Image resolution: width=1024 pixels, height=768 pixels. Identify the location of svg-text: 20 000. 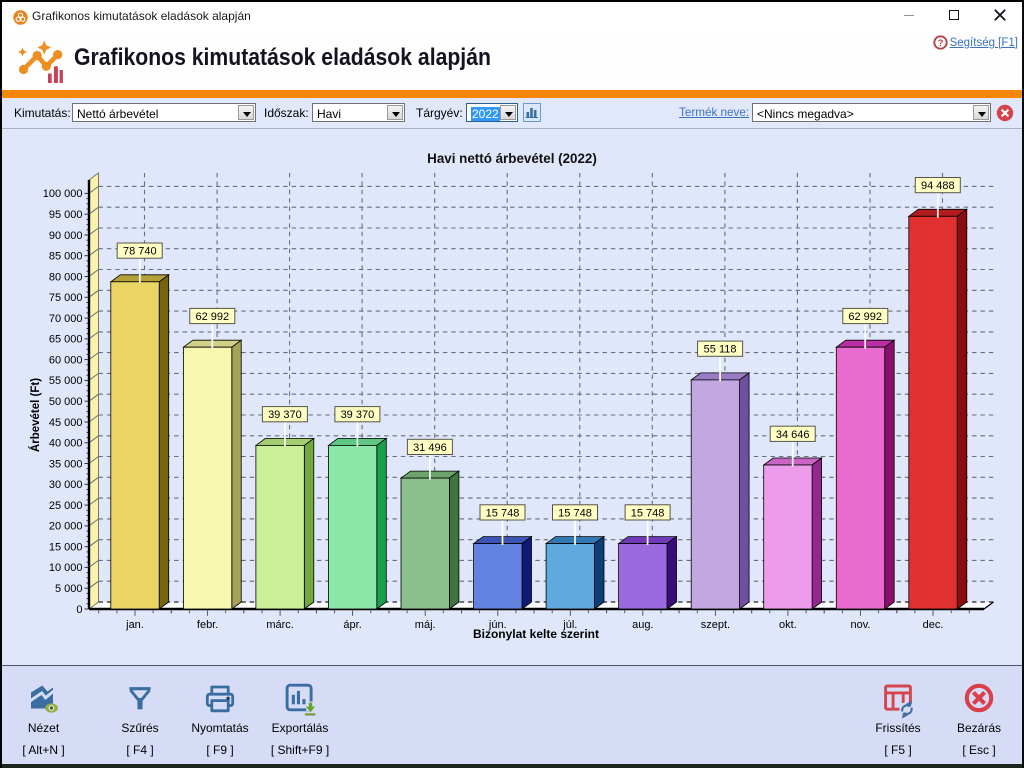
(66, 527).